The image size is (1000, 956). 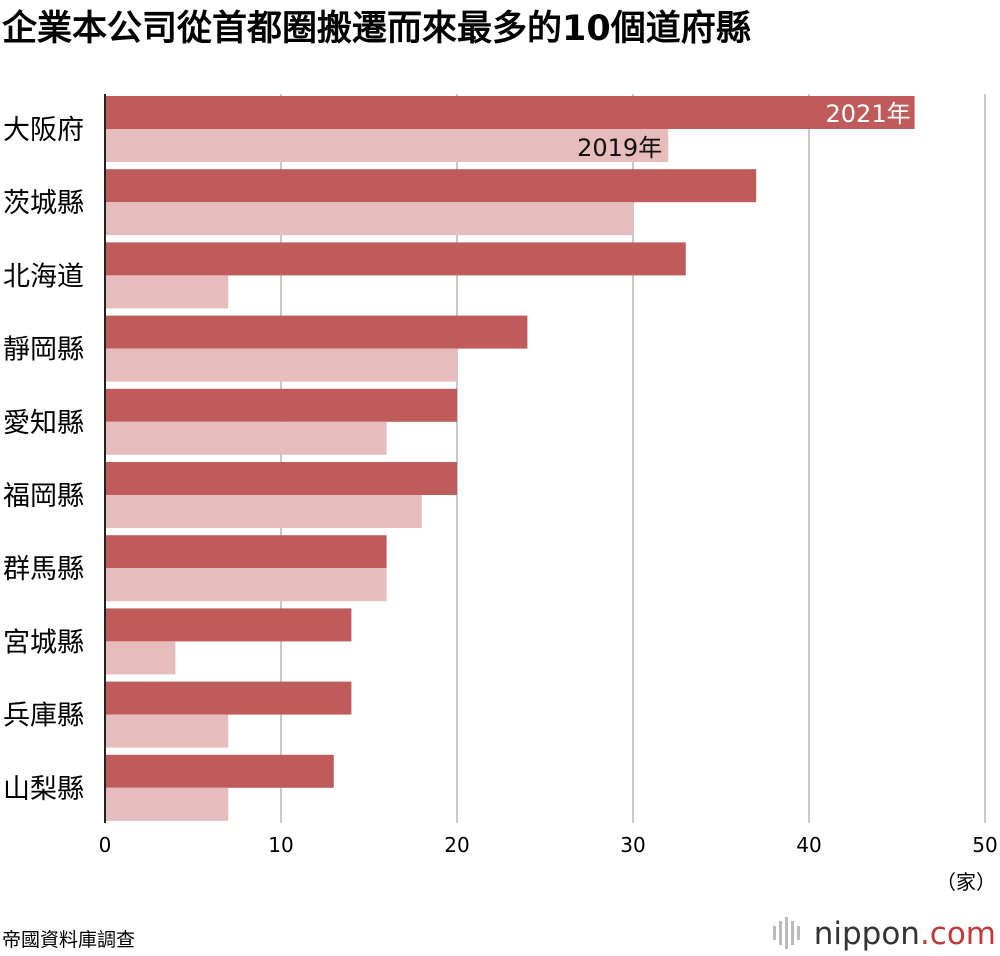 I want to click on category-label: 福岡縣, so click(x=43, y=496).